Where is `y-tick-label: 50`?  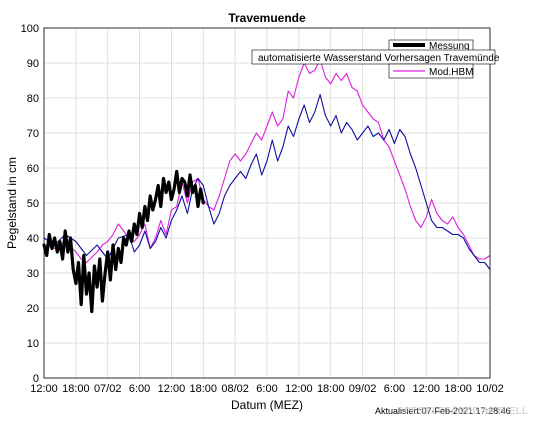 y-tick-label: 50 is located at coordinates (33, 204).